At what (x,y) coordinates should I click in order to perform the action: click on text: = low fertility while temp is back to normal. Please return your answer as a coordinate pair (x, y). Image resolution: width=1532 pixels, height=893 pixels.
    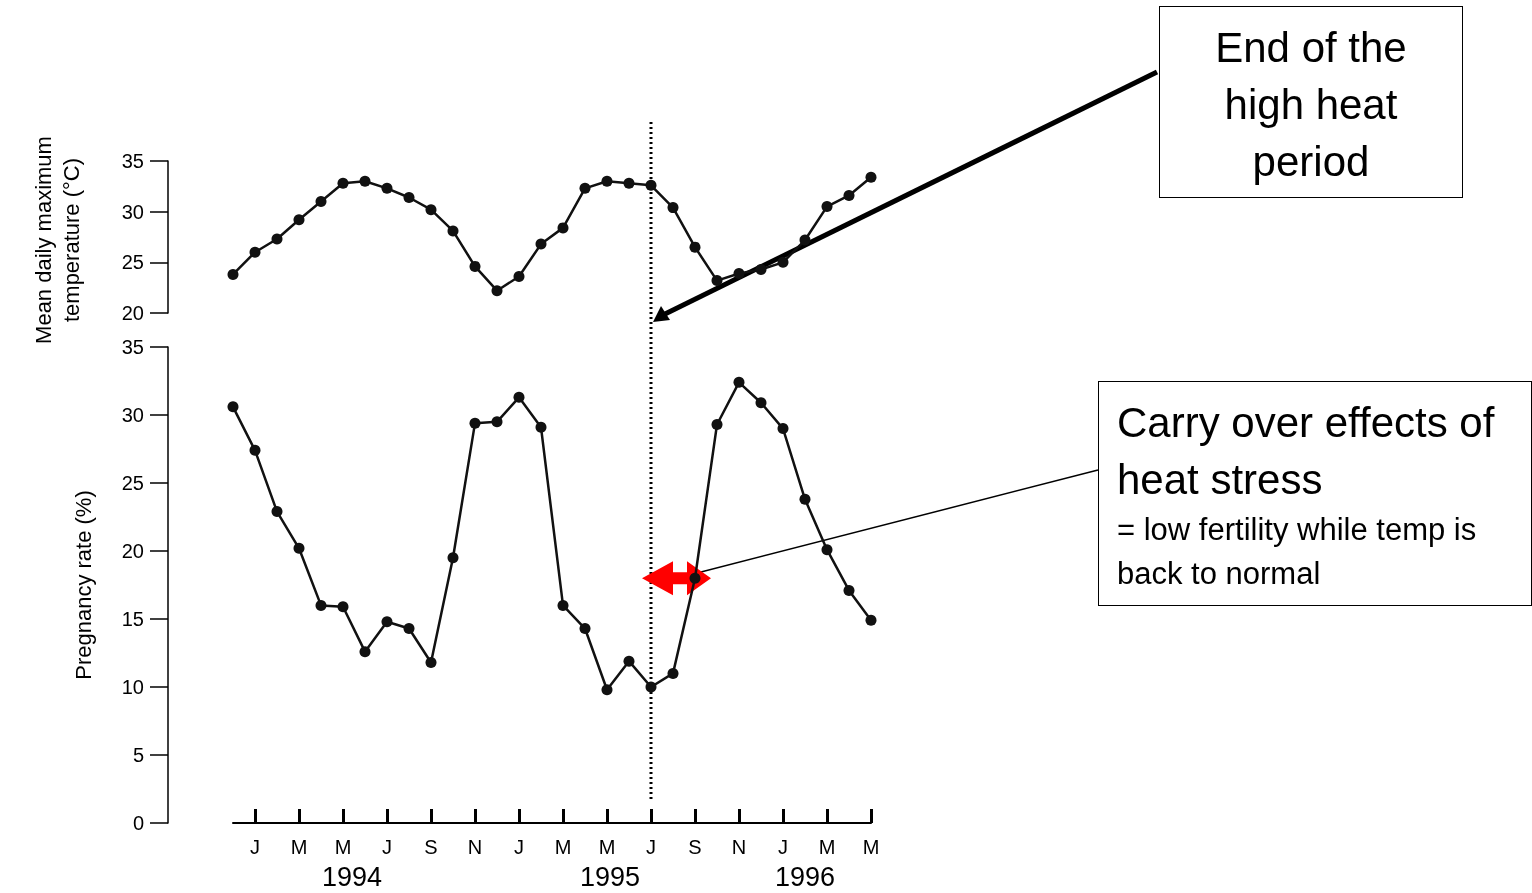
    Looking at the image, I should click on (1297, 552).